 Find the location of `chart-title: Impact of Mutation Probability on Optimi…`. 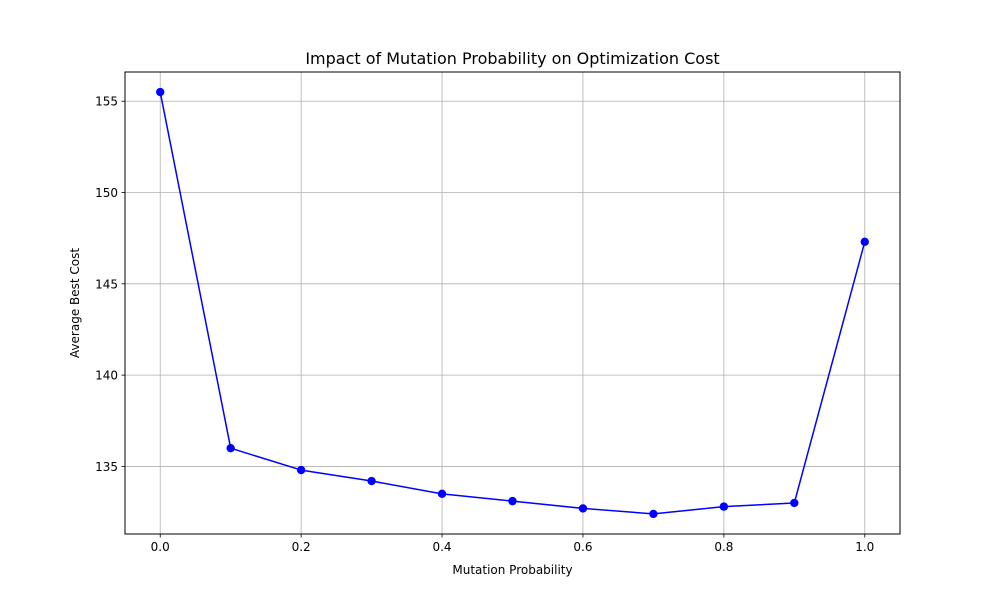

chart-title: Impact of Mutation Probability on Optimi… is located at coordinates (512, 58).